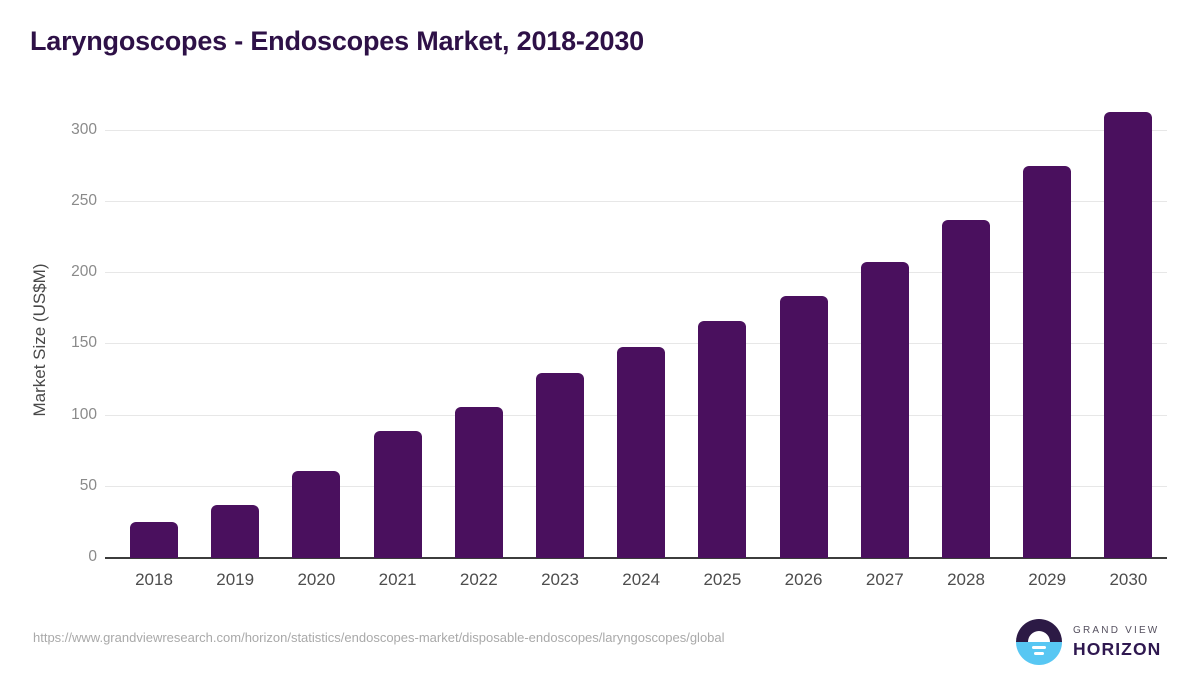 The width and height of the screenshot is (1200, 675). Describe the element at coordinates (1117, 648) in the screenshot. I see `logo-text-horizon: HORIZON` at that location.